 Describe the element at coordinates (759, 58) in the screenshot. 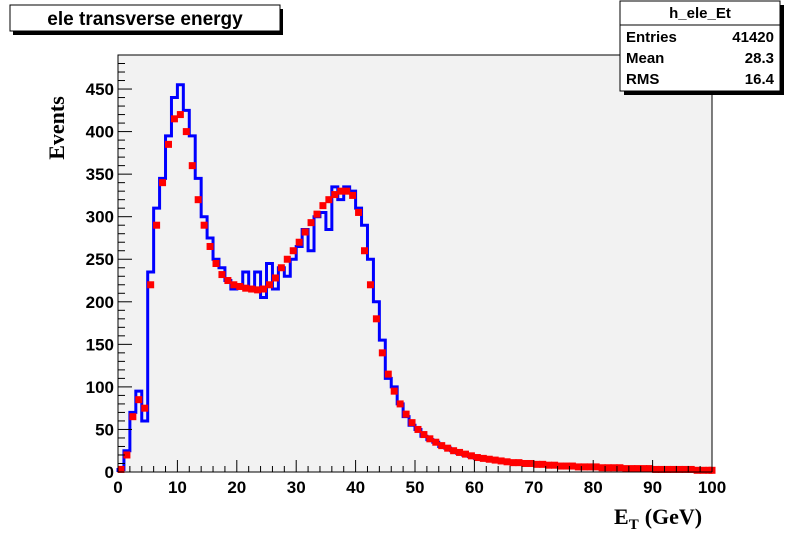

I see `stats-mean-value: 28.3` at that location.